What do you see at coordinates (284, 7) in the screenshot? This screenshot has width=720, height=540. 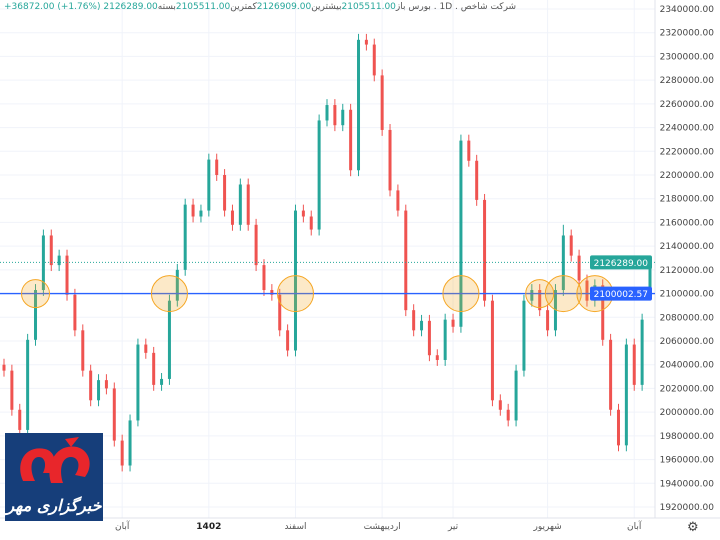 I see `high-value: 2126909.00` at bounding box center [284, 7].